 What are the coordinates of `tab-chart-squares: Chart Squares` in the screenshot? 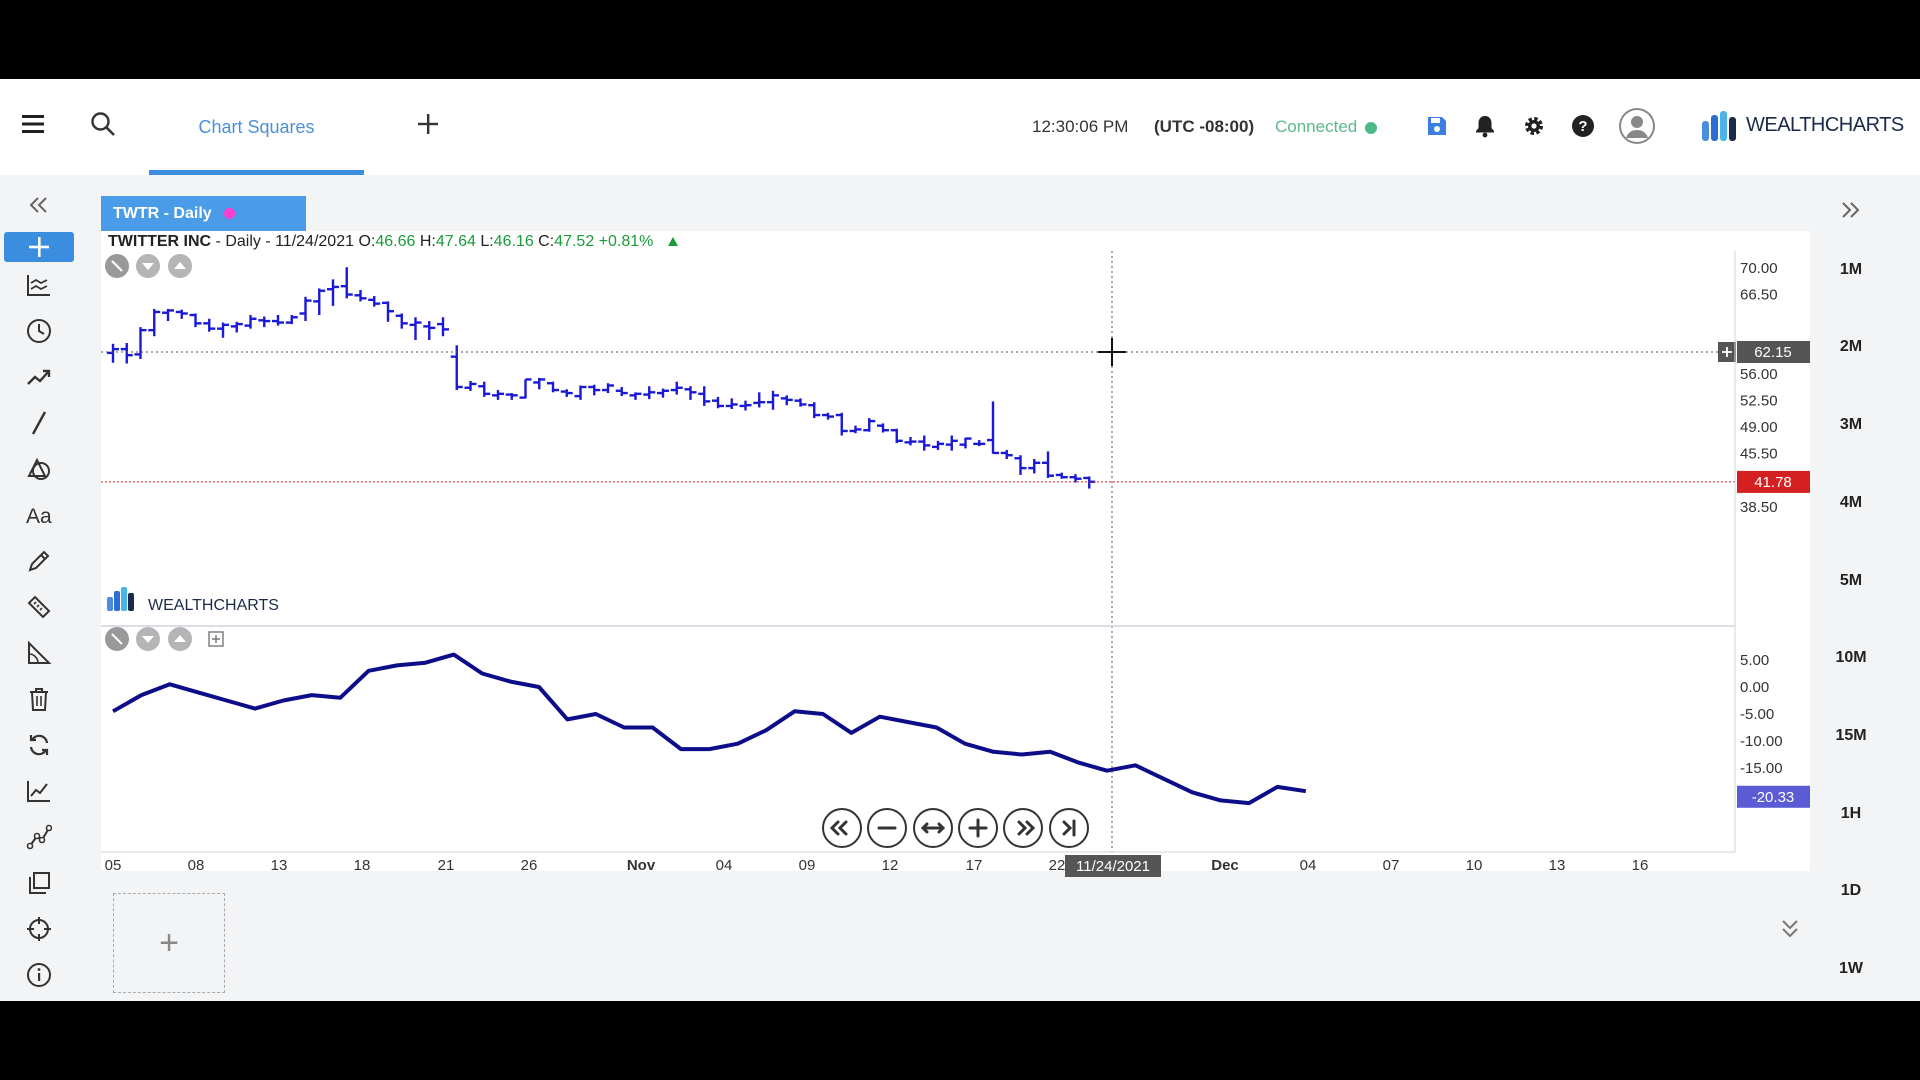 It's located at (256, 127).